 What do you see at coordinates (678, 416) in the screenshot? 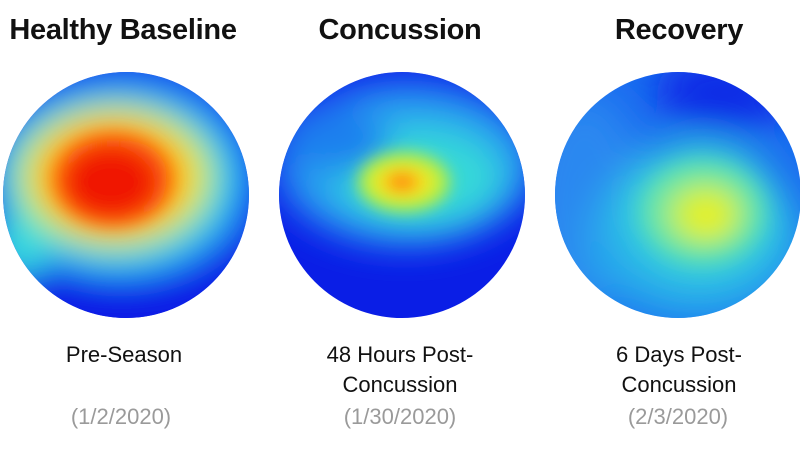
I see `date-label: (2/3/2020)` at bounding box center [678, 416].